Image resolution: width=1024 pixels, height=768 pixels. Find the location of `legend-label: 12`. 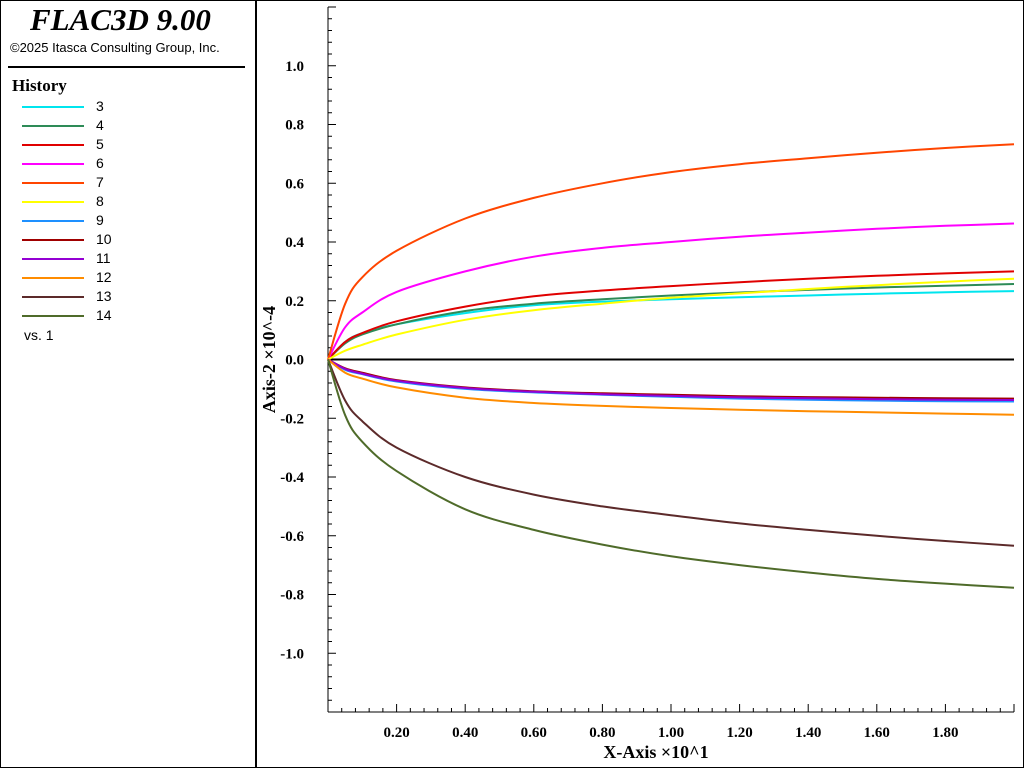

legend-label: 12 is located at coordinates (104, 277).